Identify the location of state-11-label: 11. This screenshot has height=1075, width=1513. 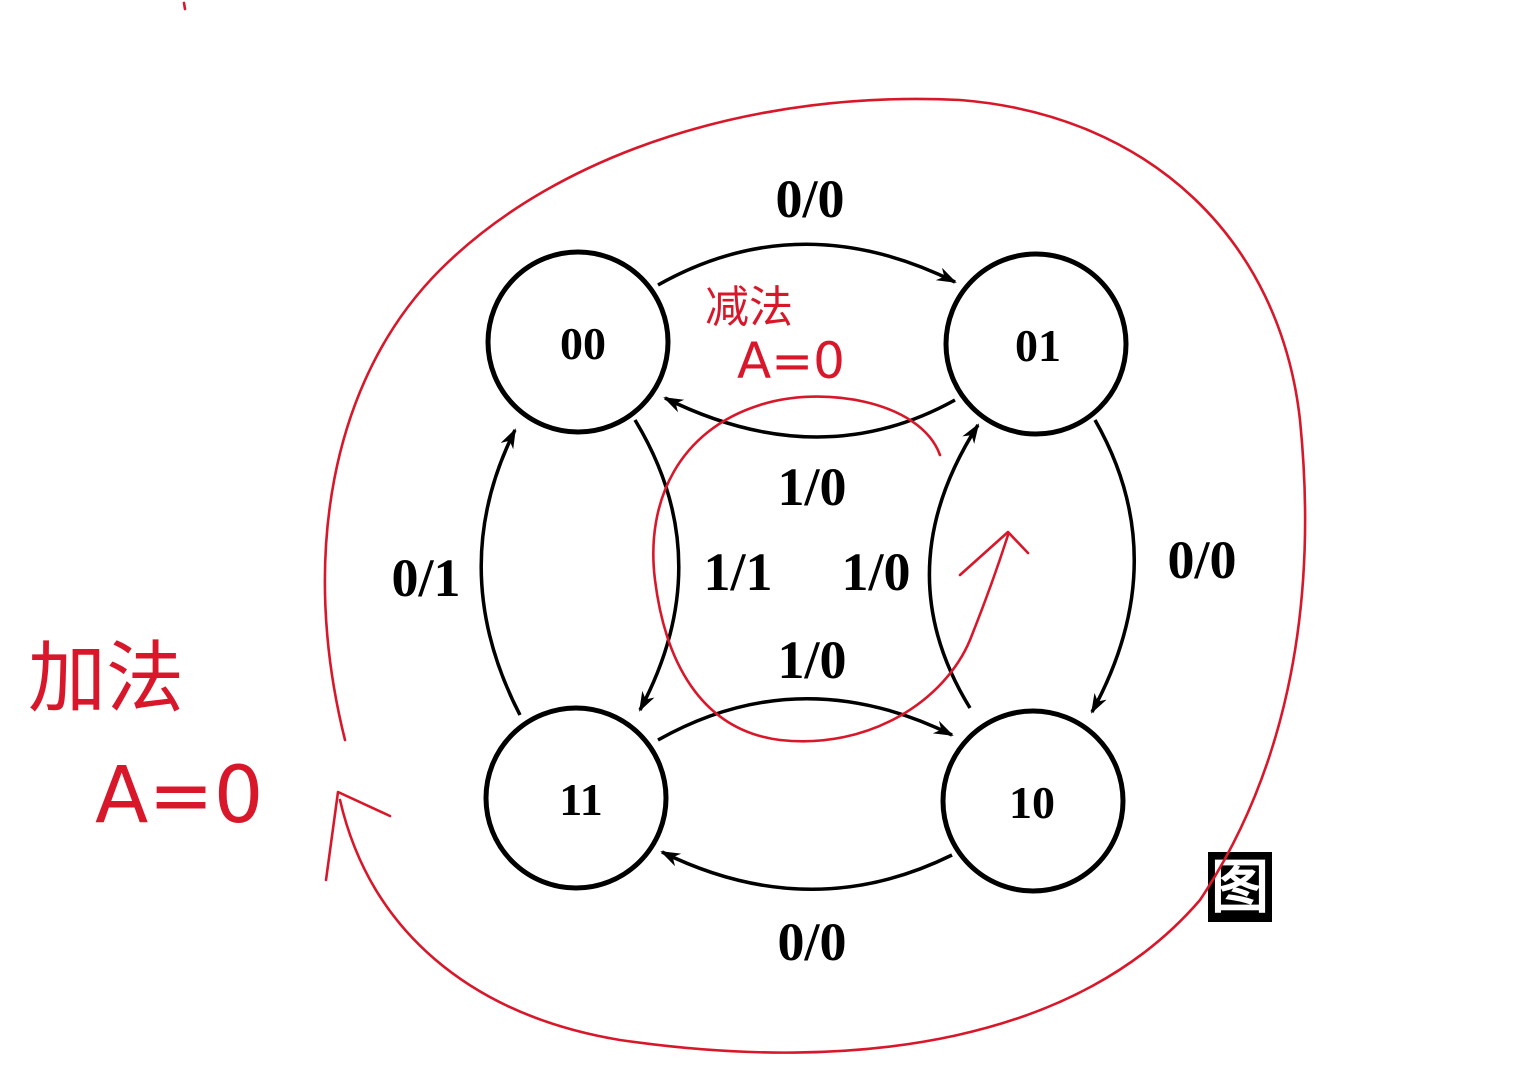
(580, 799).